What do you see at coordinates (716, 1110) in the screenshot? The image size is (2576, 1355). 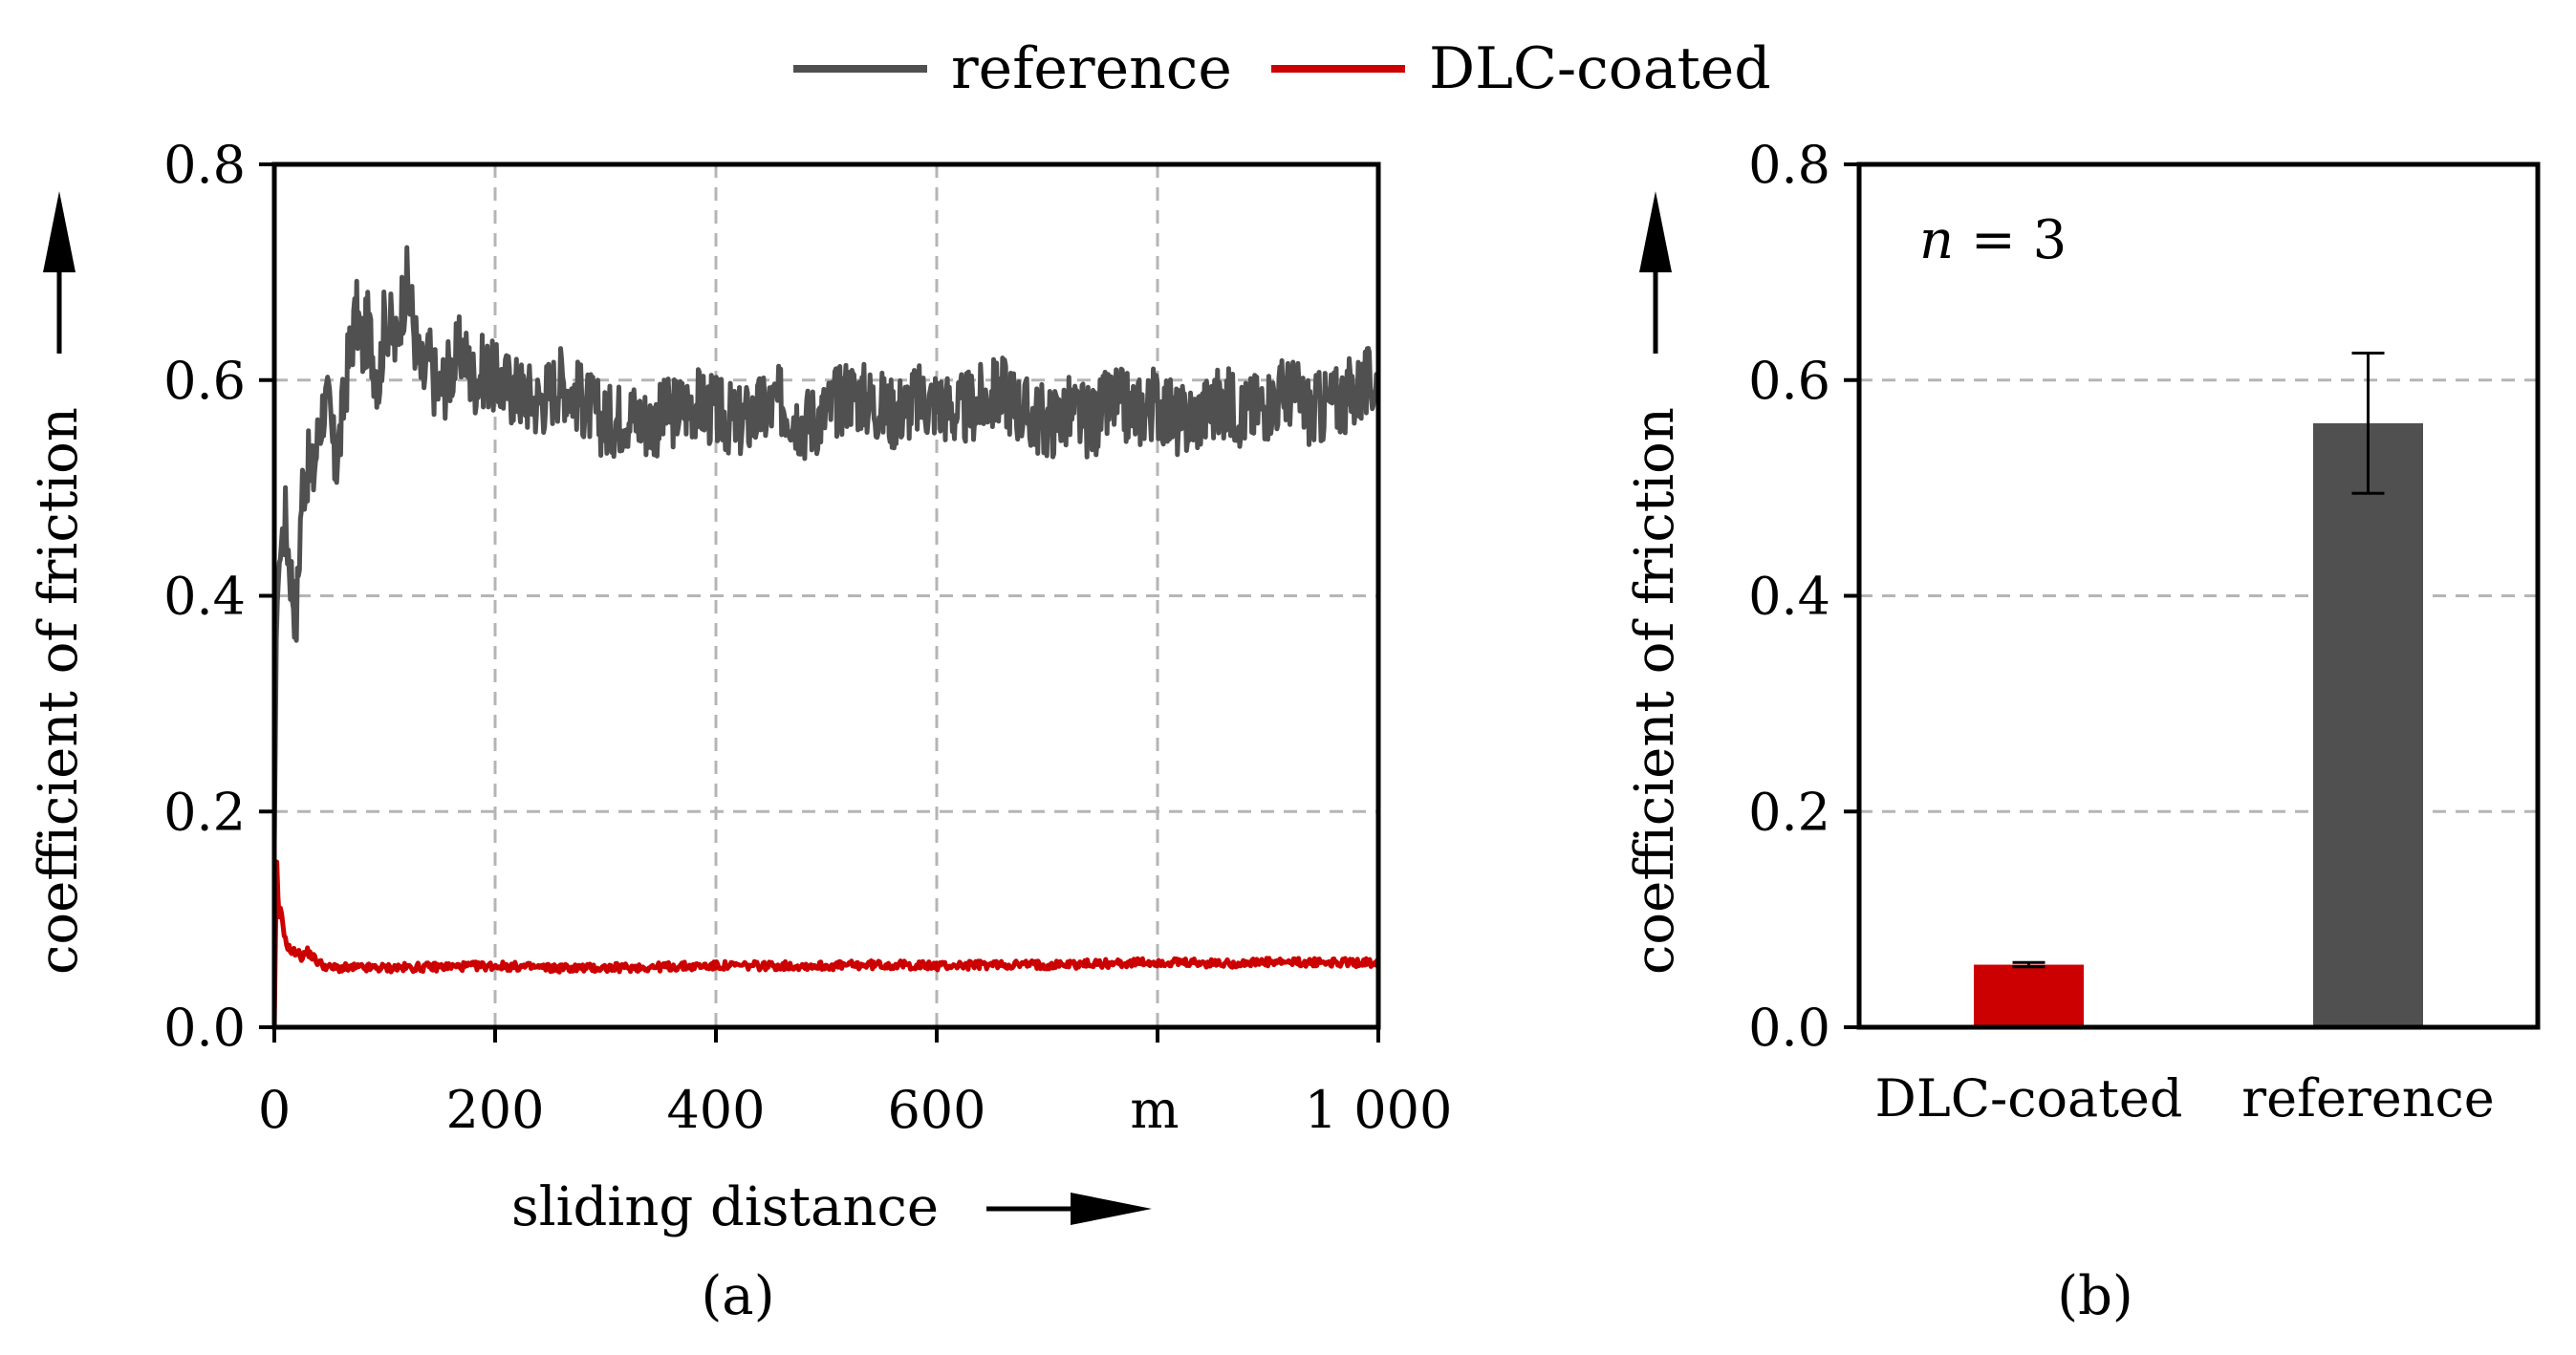 I see `x-tick-label: 400` at bounding box center [716, 1110].